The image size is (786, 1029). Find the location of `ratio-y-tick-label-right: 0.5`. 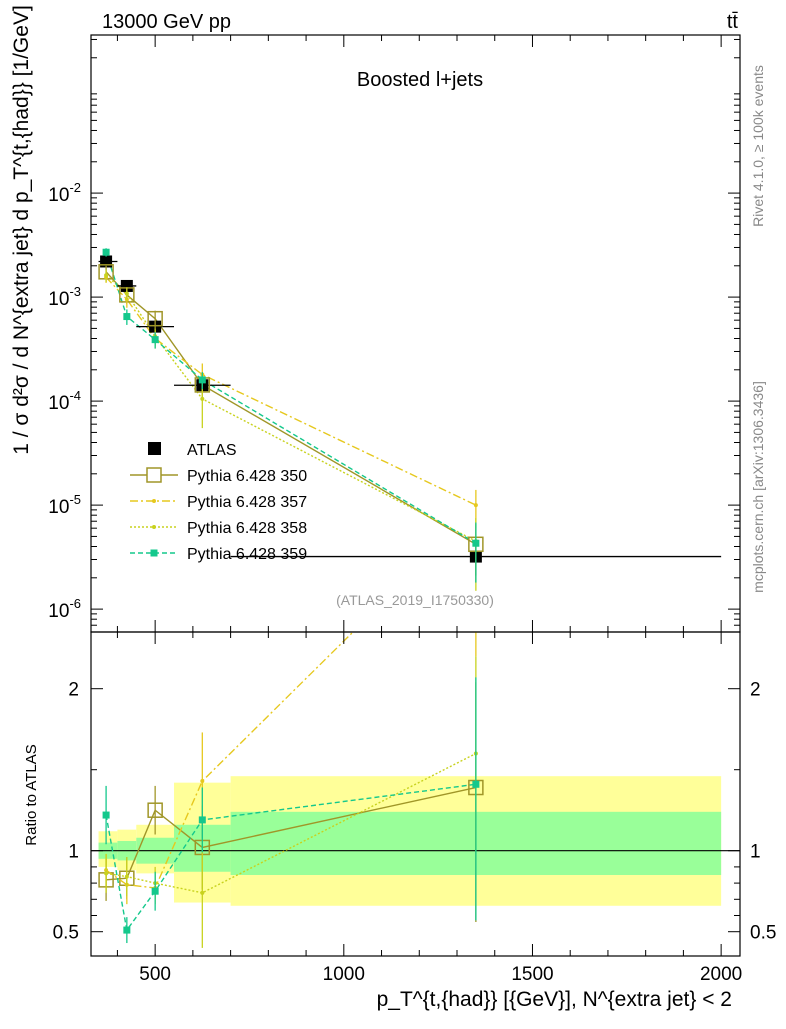

ratio-y-tick-label-right: 0.5 is located at coordinates (763, 933).